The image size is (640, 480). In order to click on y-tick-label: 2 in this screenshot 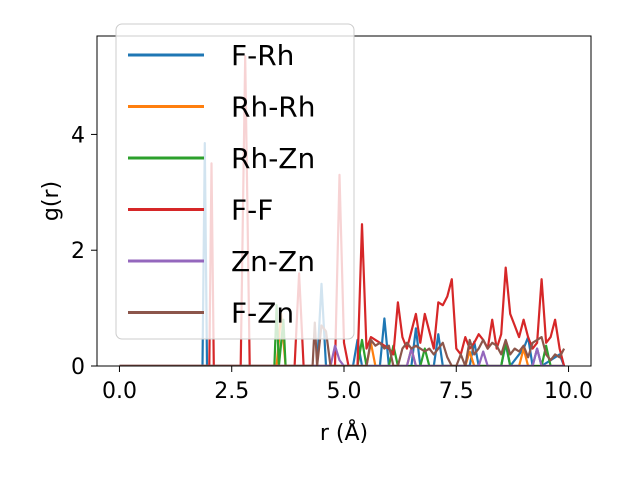, I will do `click(78, 251)`.